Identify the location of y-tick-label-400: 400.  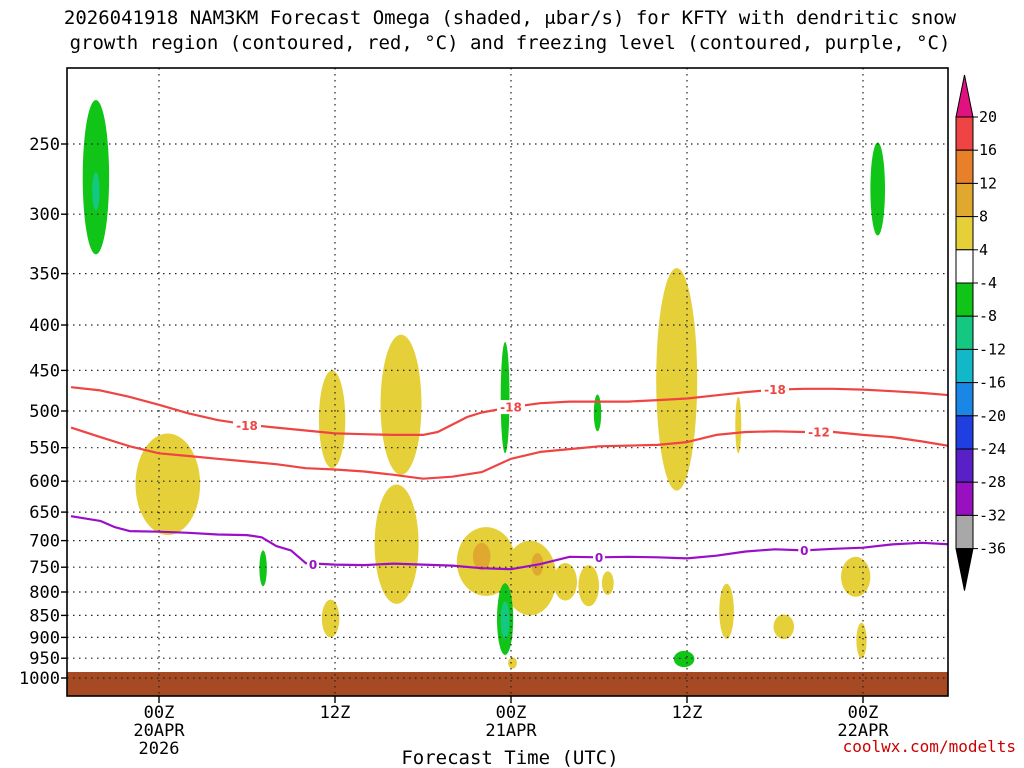
(44, 326).